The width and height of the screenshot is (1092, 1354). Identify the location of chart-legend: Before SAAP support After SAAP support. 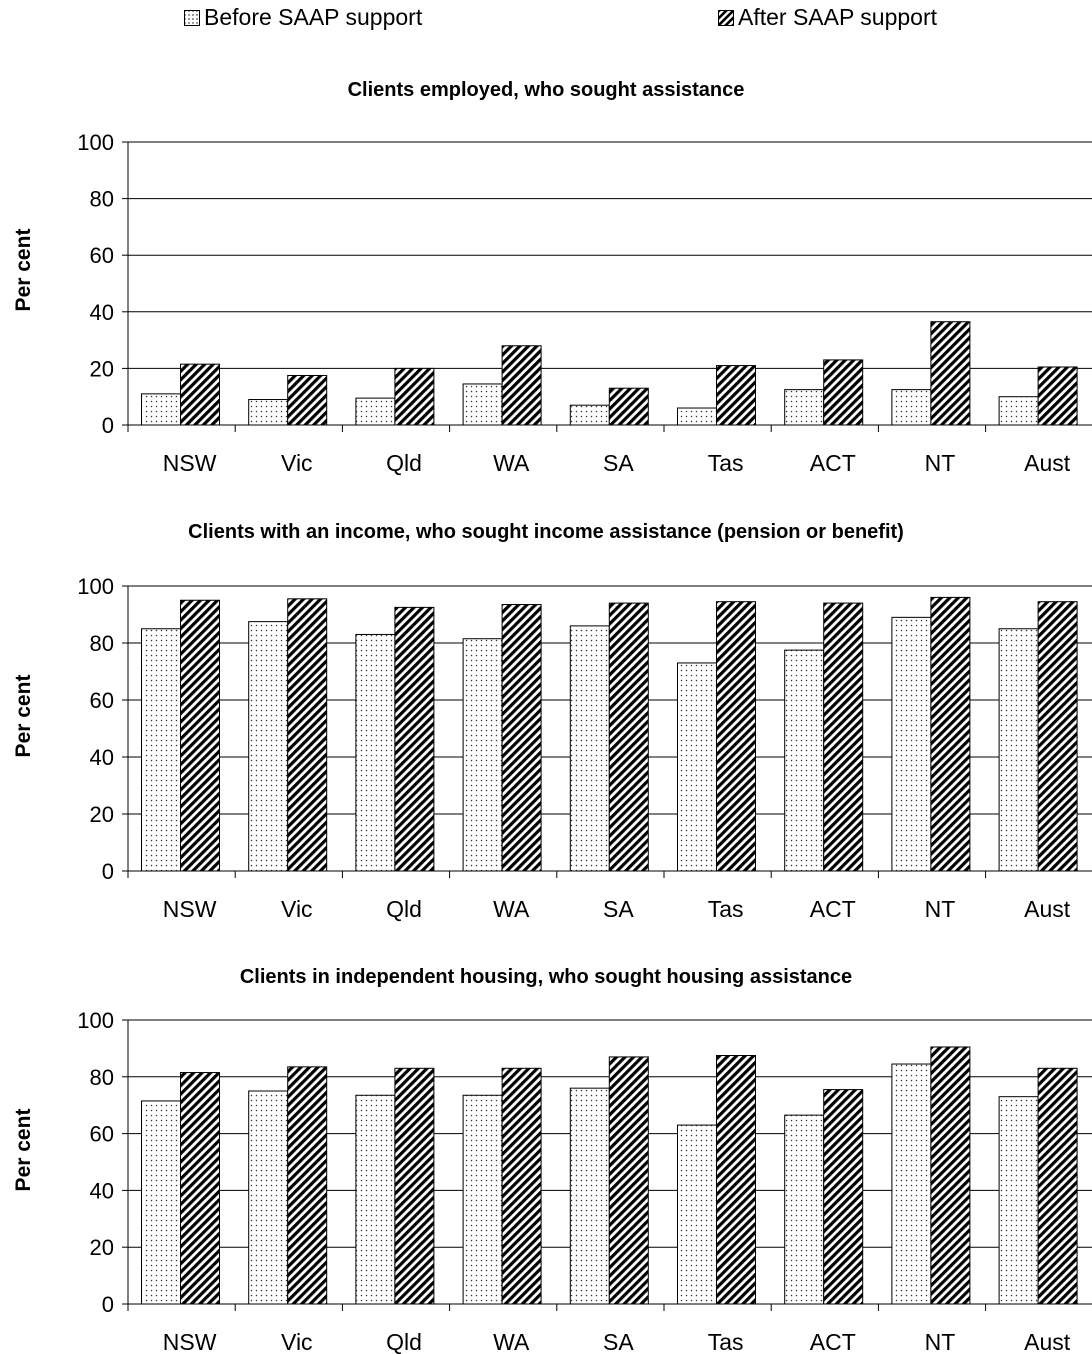
(546, 22).